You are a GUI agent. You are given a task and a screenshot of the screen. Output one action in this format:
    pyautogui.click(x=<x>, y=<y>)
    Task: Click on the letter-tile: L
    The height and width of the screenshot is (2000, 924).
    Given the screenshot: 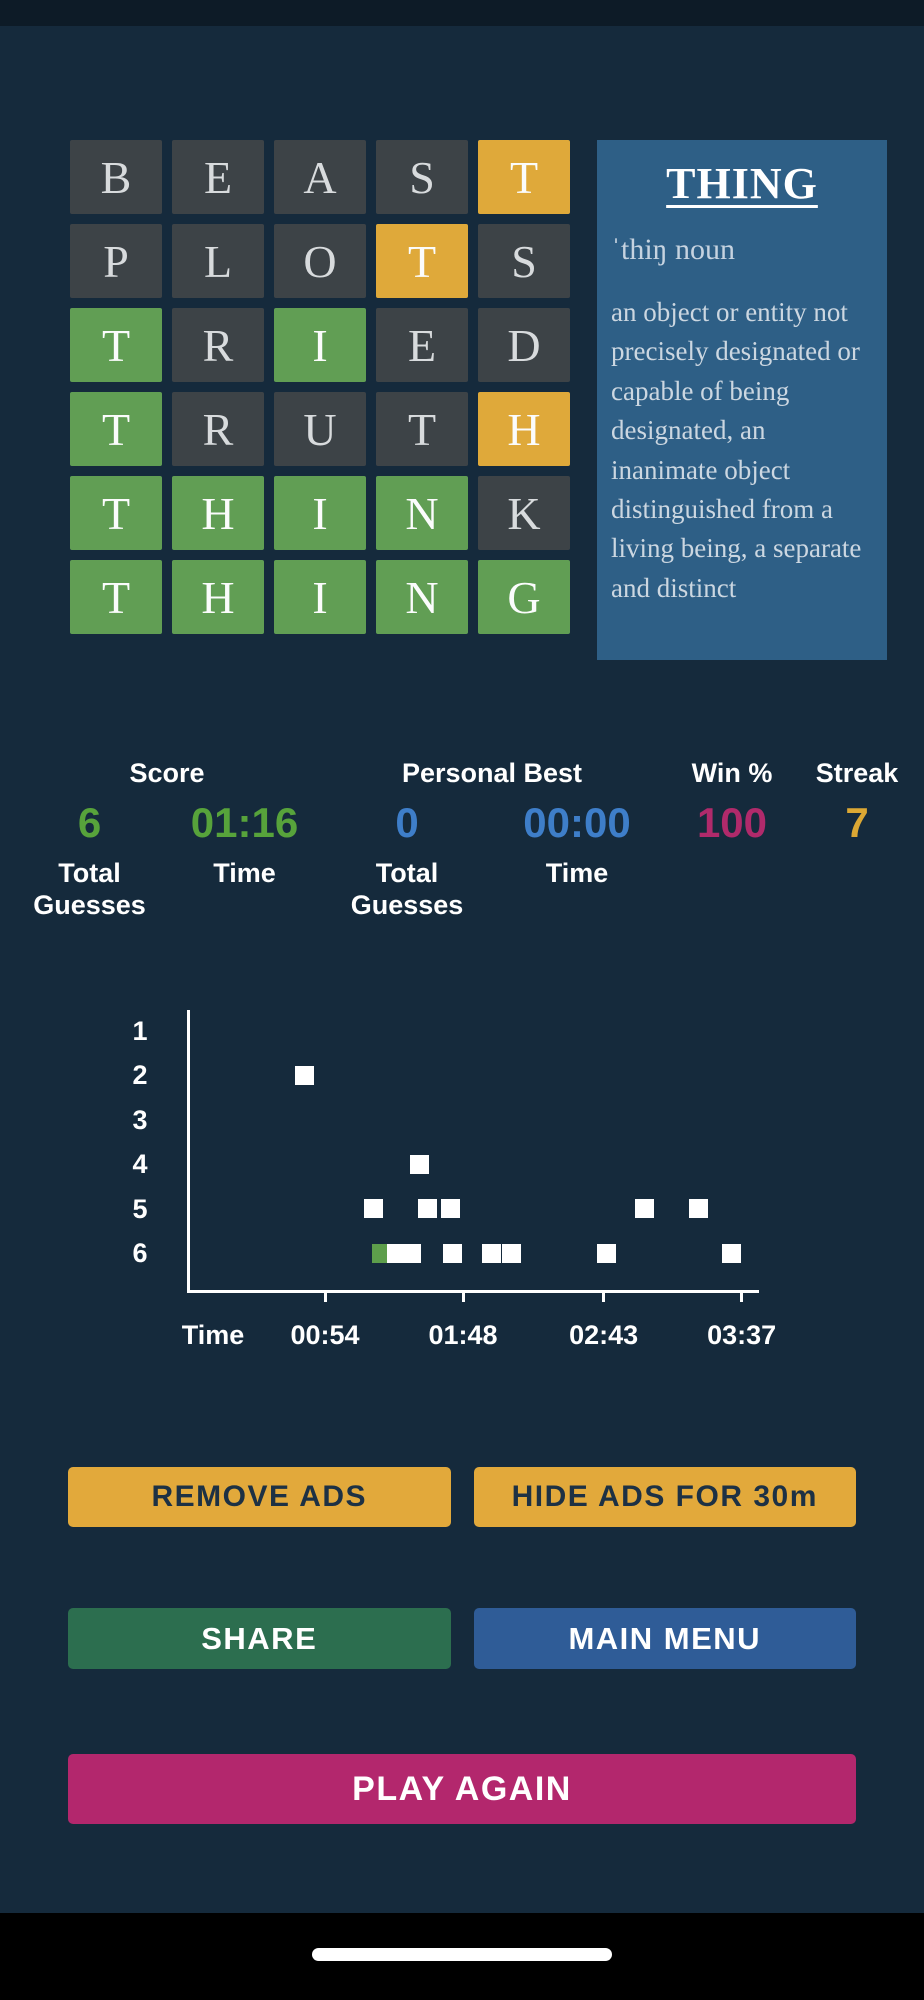 What is the action you would take?
    pyautogui.click(x=218, y=261)
    